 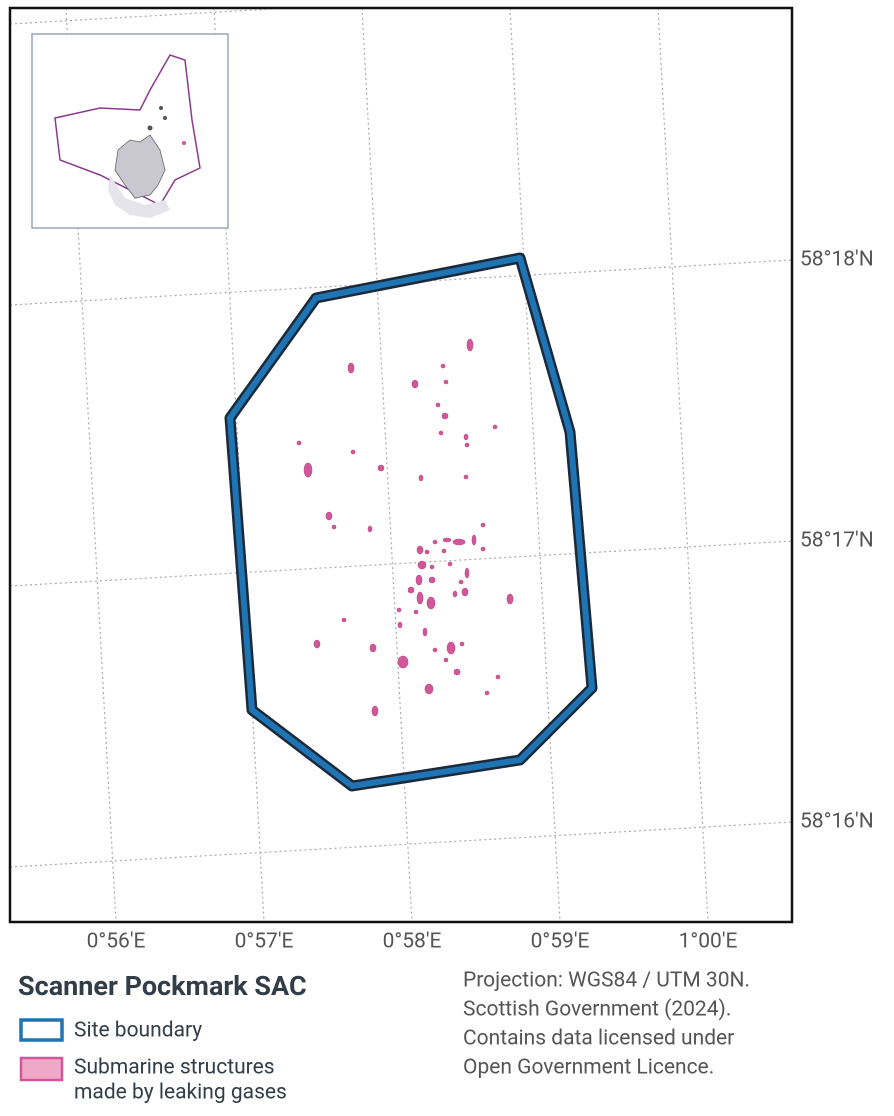 What do you see at coordinates (708, 942) in the screenshot?
I see `longitude-label: 1°00'E` at bounding box center [708, 942].